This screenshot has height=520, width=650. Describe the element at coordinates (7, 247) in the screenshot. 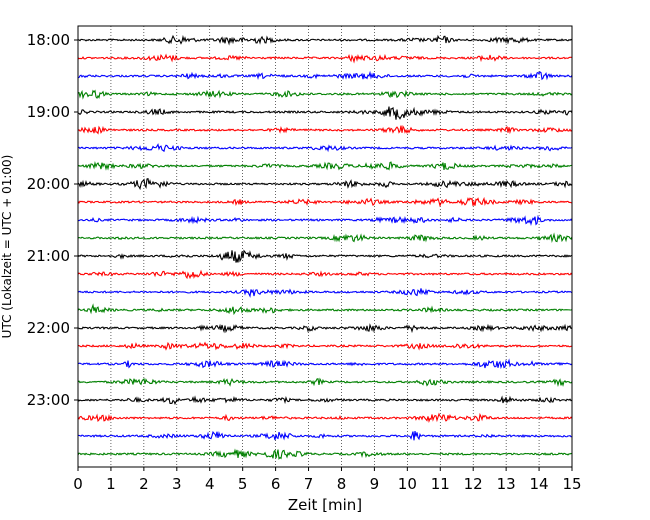

I see `y-axis-label: UTC (Lokalzeit = UTC + 01:00)` at that location.